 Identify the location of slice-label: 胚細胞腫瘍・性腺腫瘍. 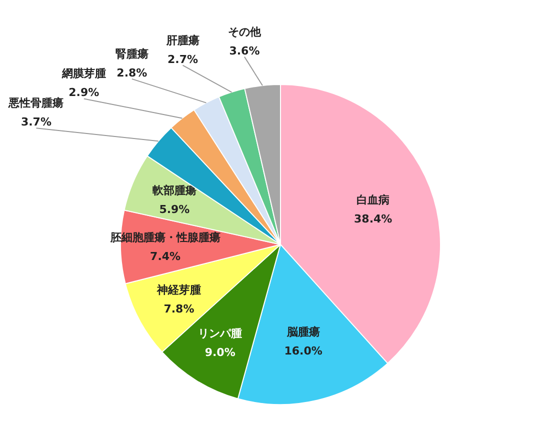
(164, 237).